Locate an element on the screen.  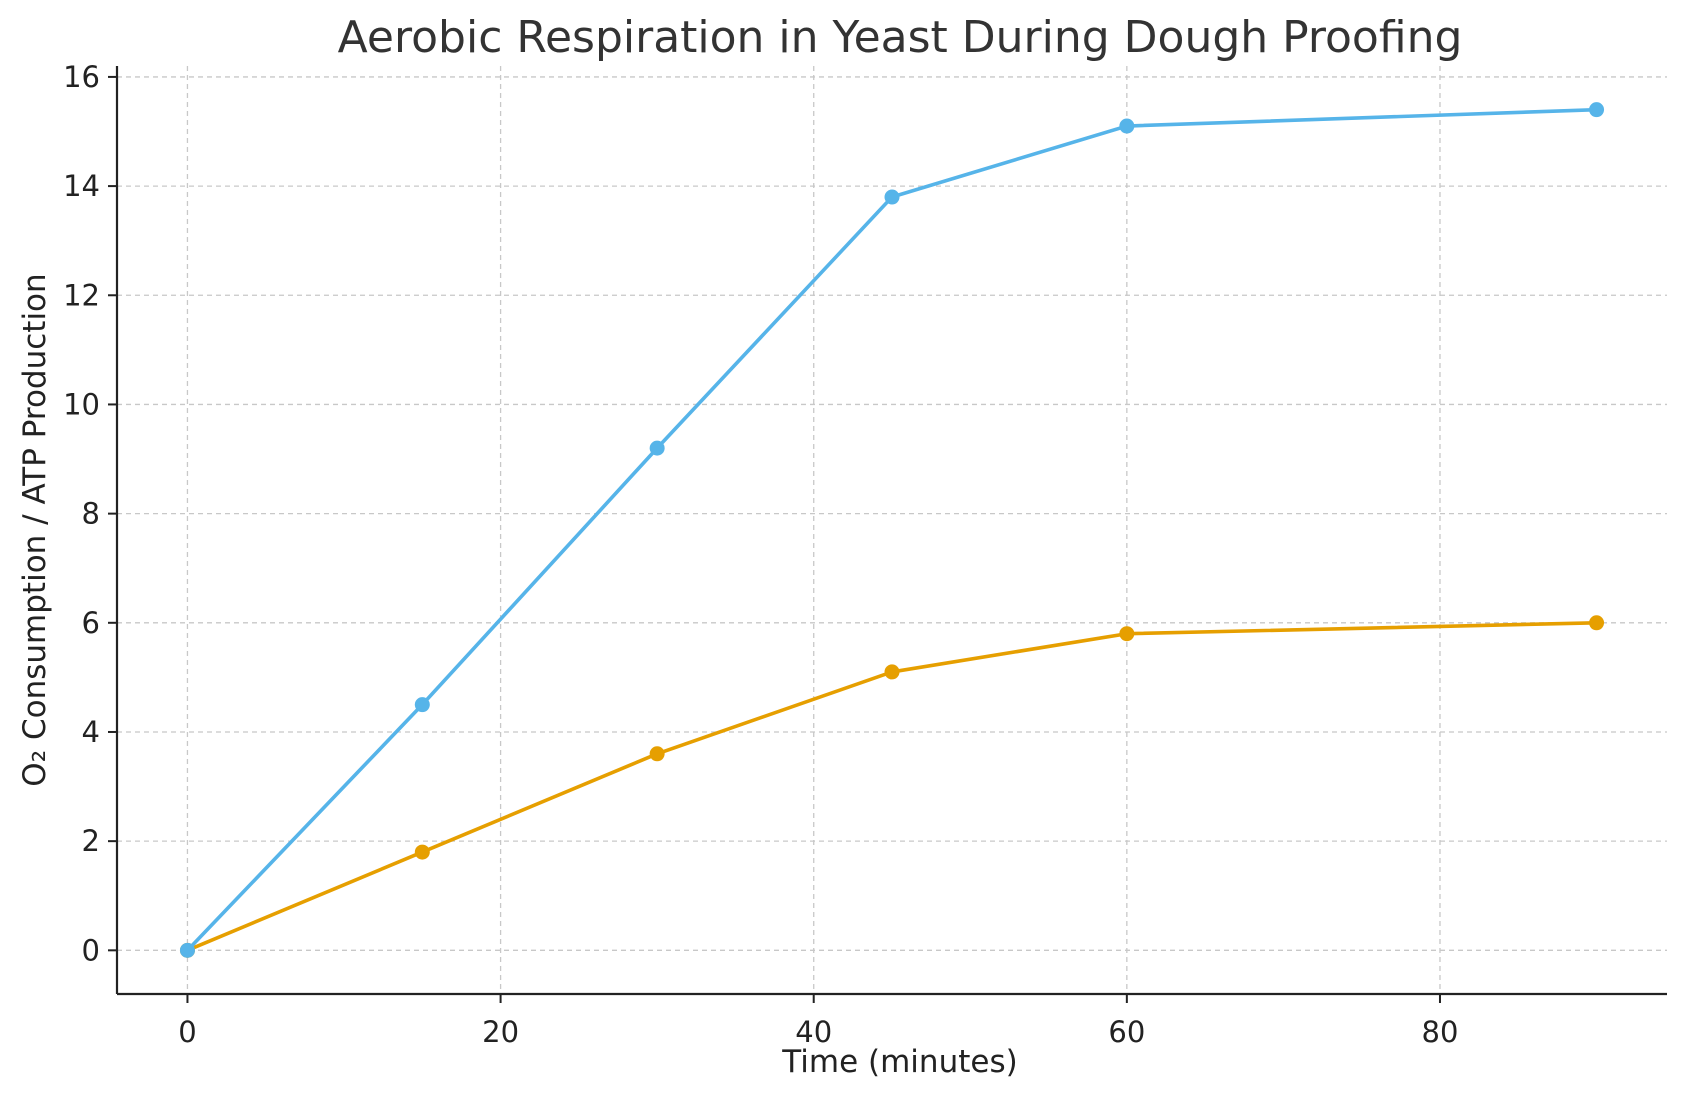
x-axis-label: Time (minutes) is located at coordinates (899, 1062).